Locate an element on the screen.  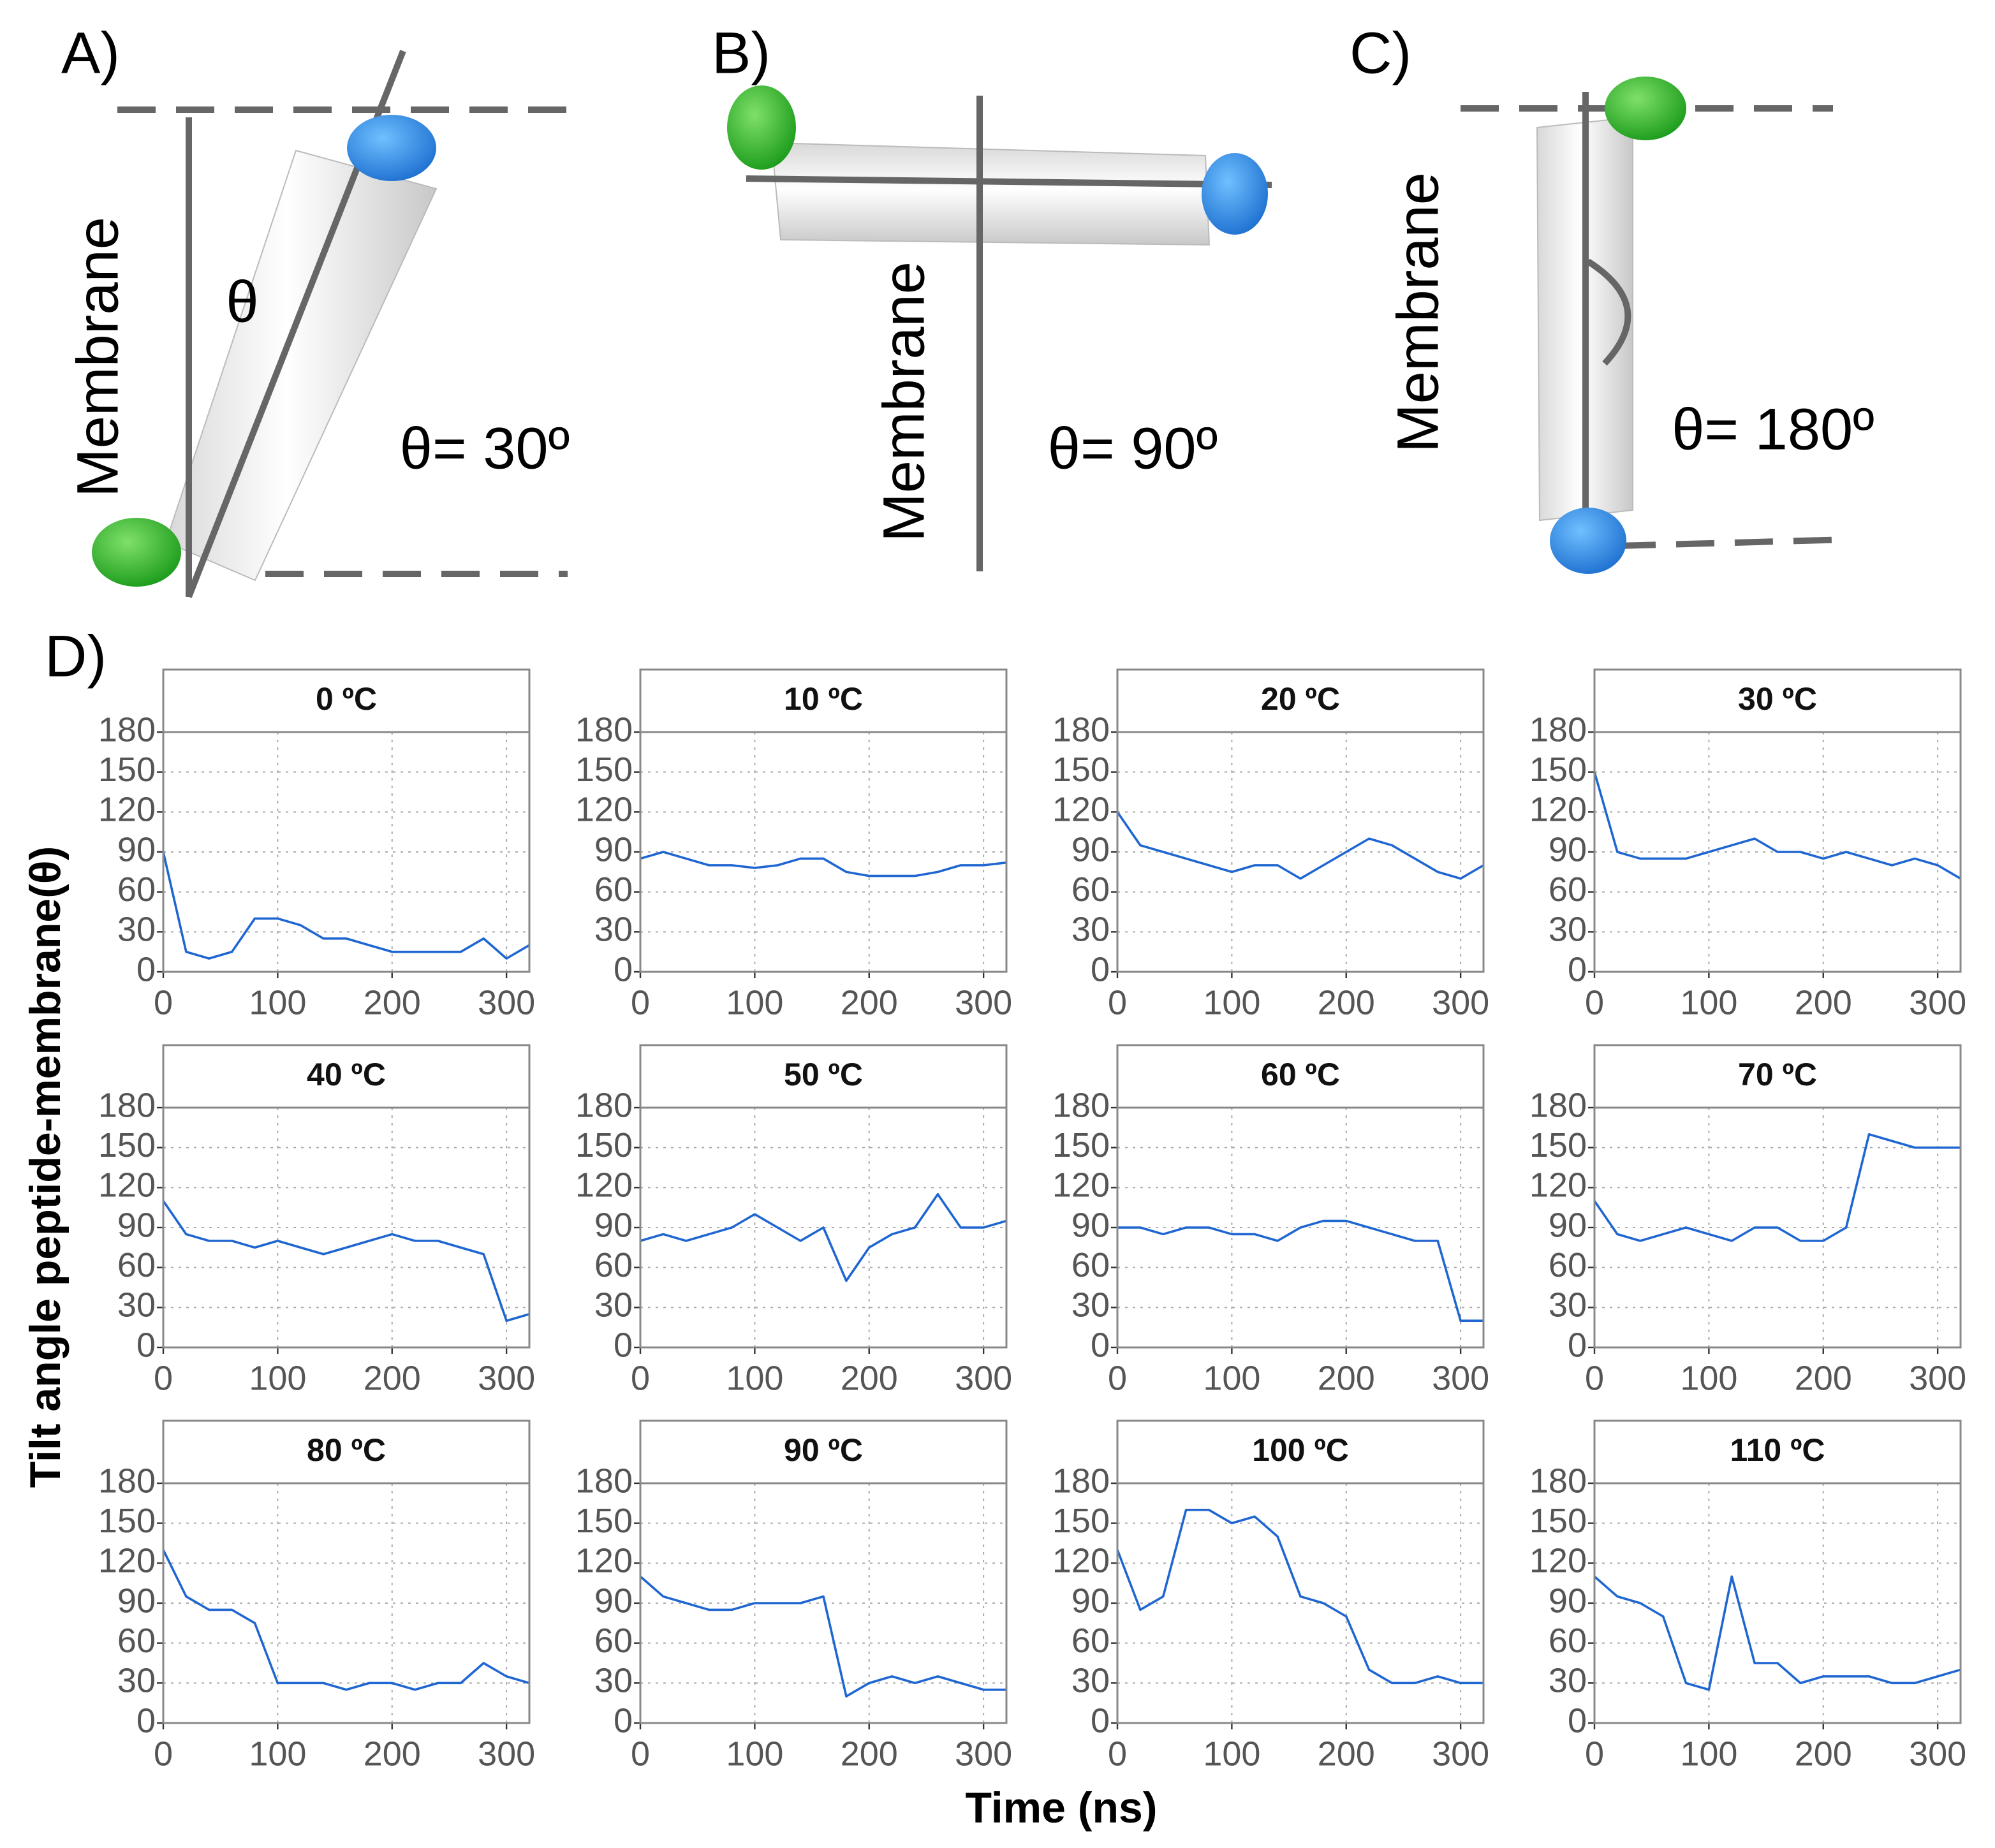
diagram-b: B) Membrane θ= 90º is located at coordinates (992, 295).